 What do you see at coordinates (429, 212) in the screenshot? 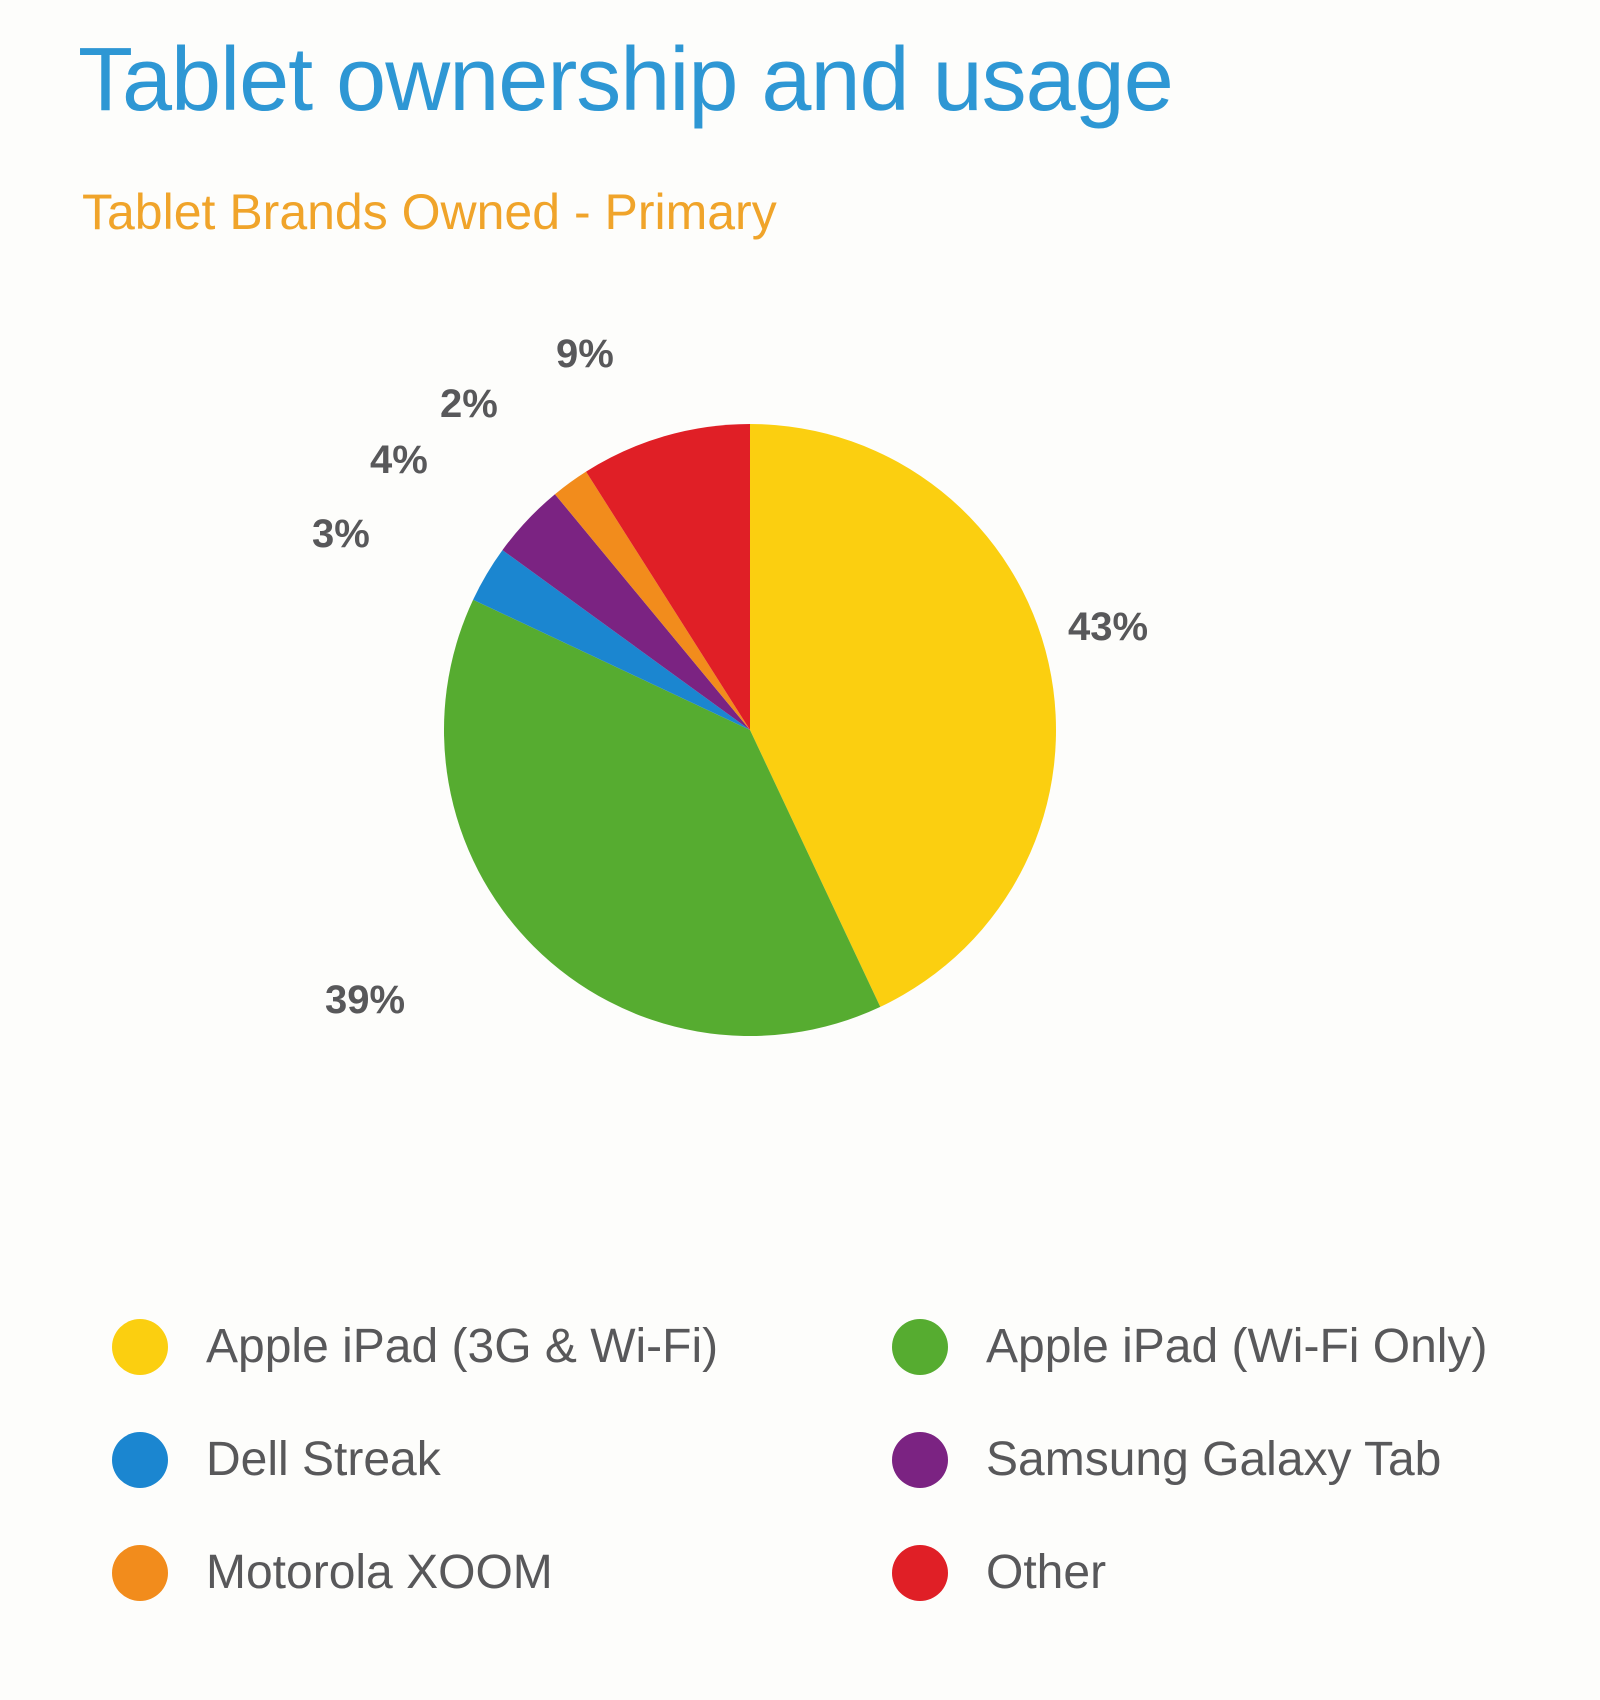
I see `chart-subtitle: Tablet Brands Owned - Primary` at bounding box center [429, 212].